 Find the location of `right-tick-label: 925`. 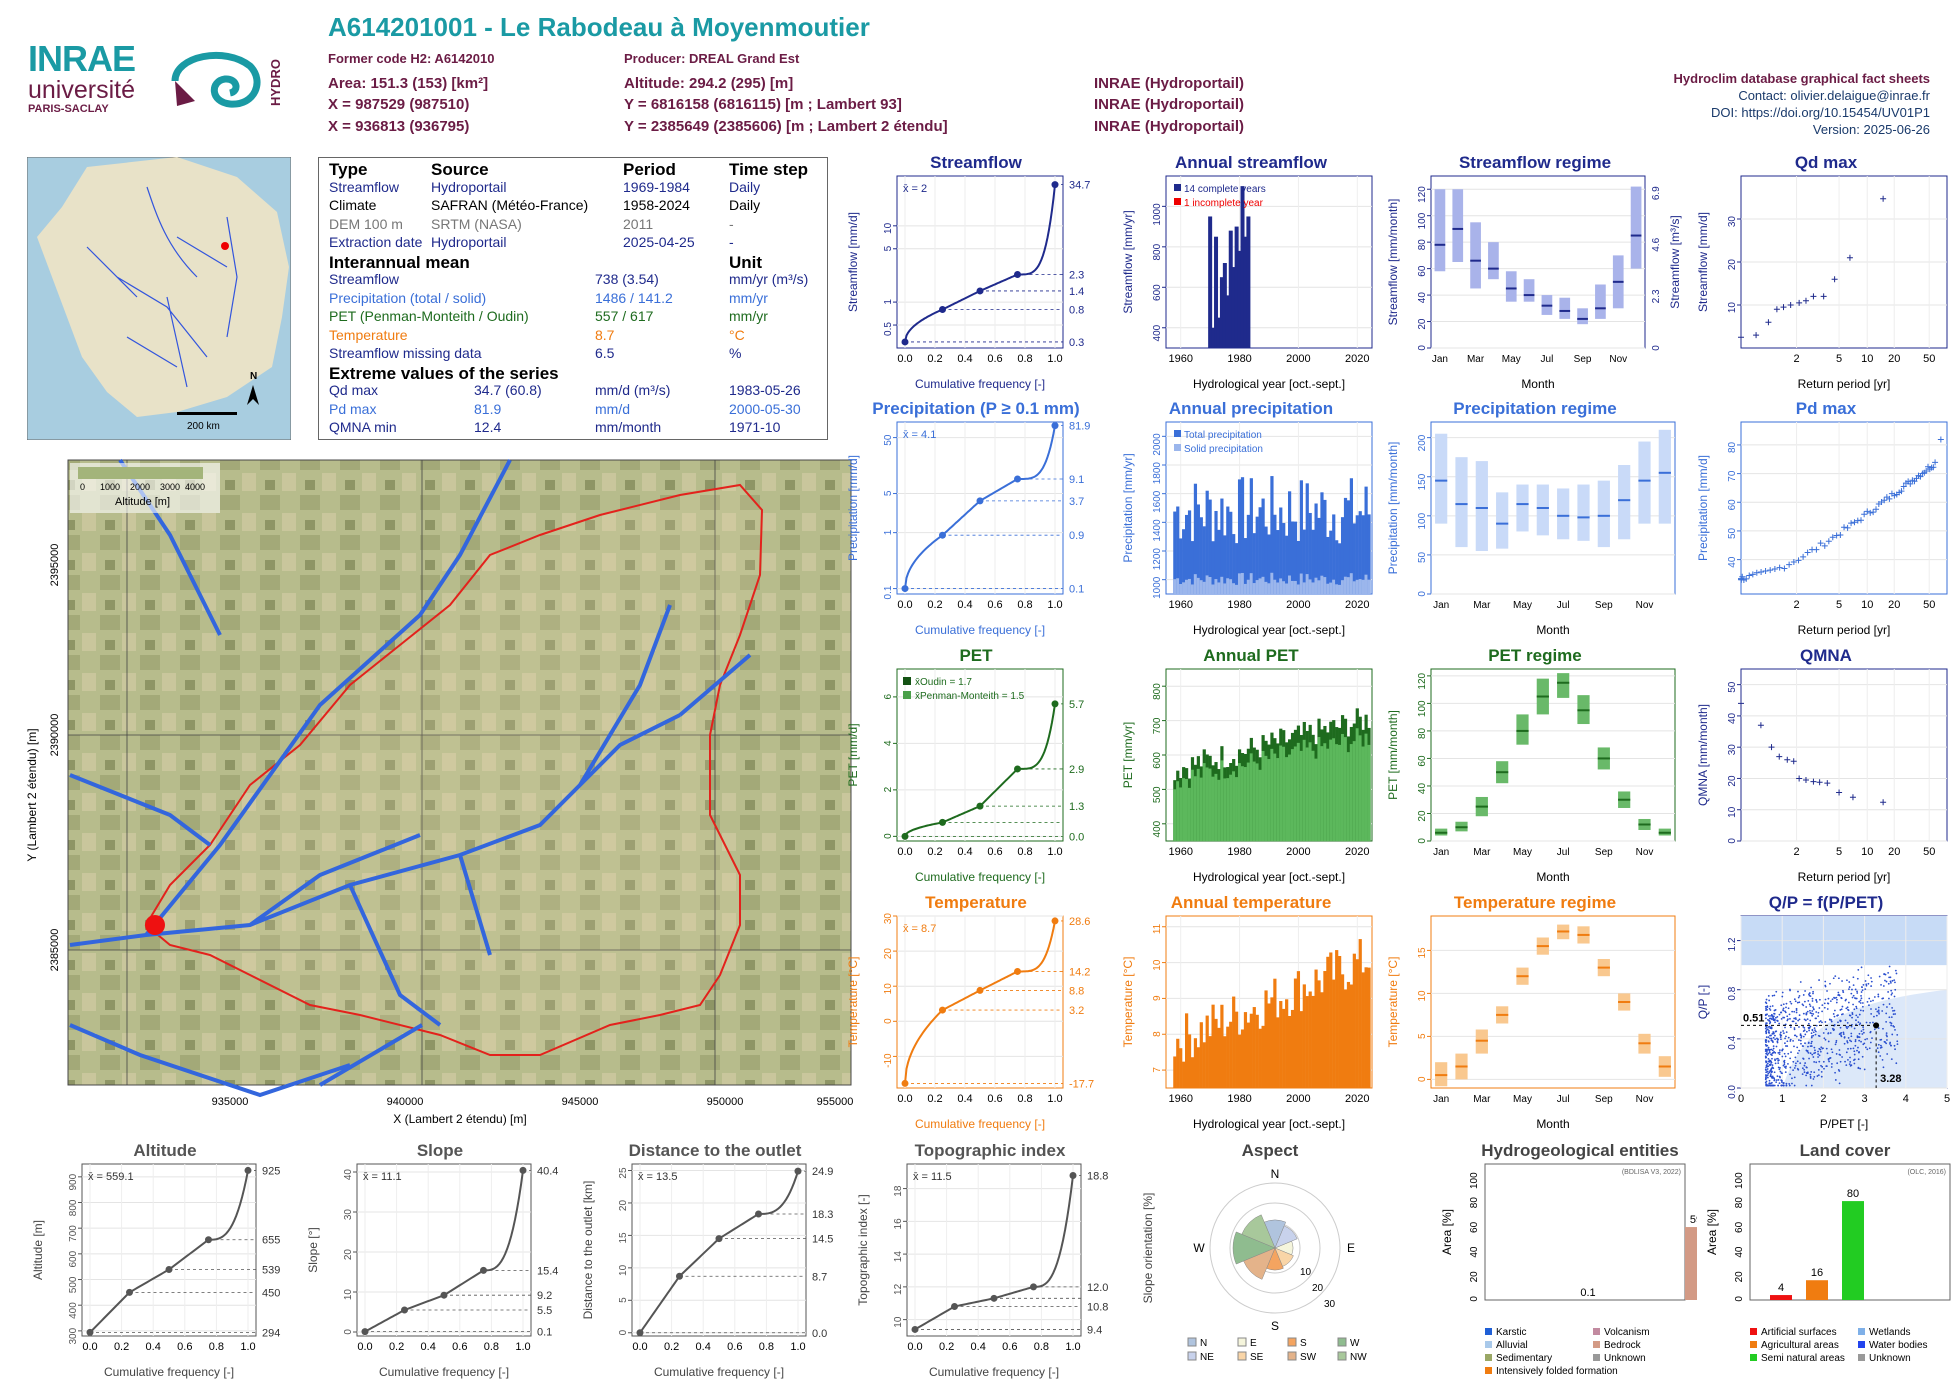

right-tick-label: 925 is located at coordinates (271, 1171).